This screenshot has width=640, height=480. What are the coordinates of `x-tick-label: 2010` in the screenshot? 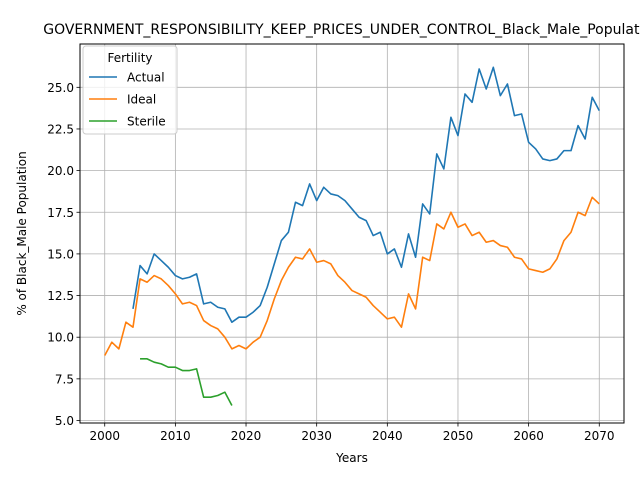 It's located at (175, 436).